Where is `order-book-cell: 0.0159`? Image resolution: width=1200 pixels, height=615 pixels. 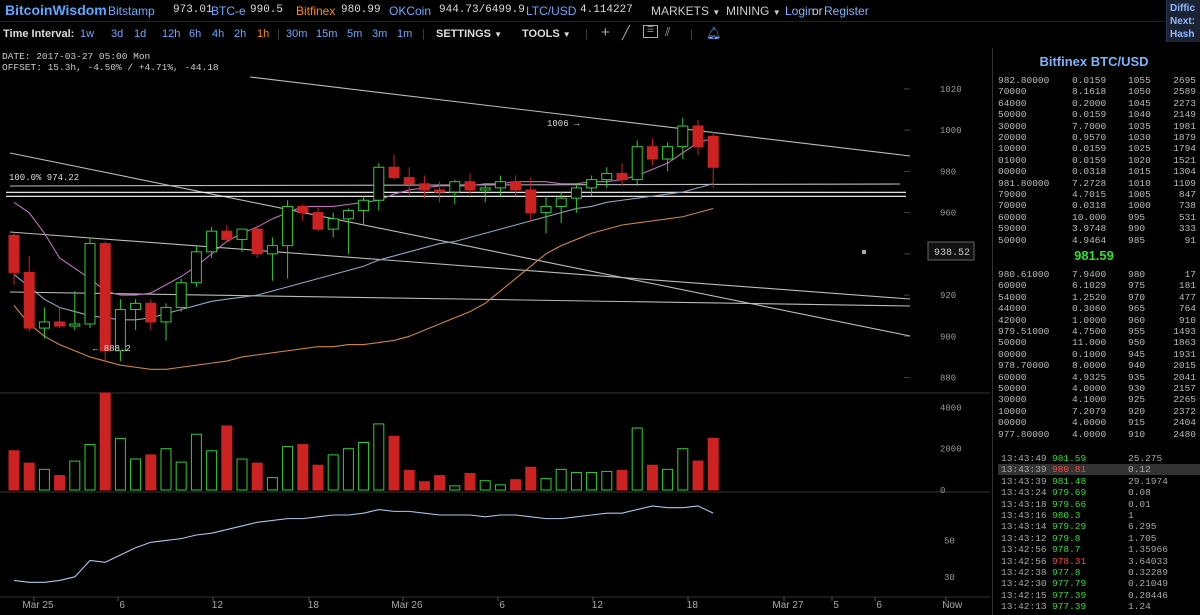 order-book-cell: 0.0159 is located at coordinates (1089, 115).